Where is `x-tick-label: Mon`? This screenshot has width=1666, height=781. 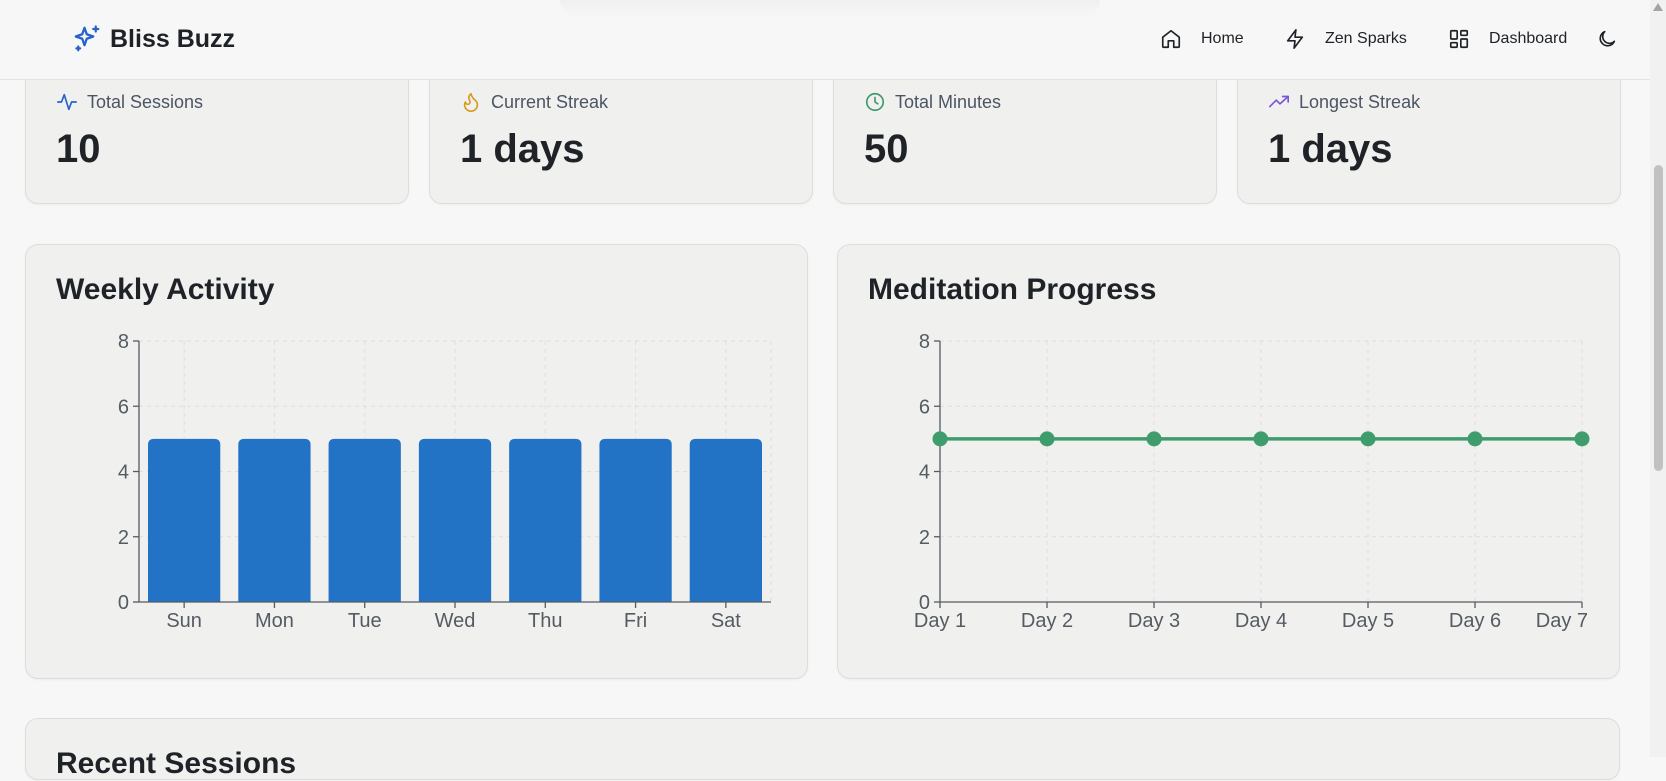
x-tick-label: Mon is located at coordinates (274, 621).